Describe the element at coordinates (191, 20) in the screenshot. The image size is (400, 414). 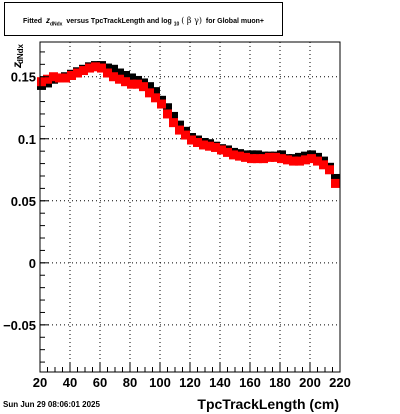
I see `title-greek: ( β γ)` at that location.